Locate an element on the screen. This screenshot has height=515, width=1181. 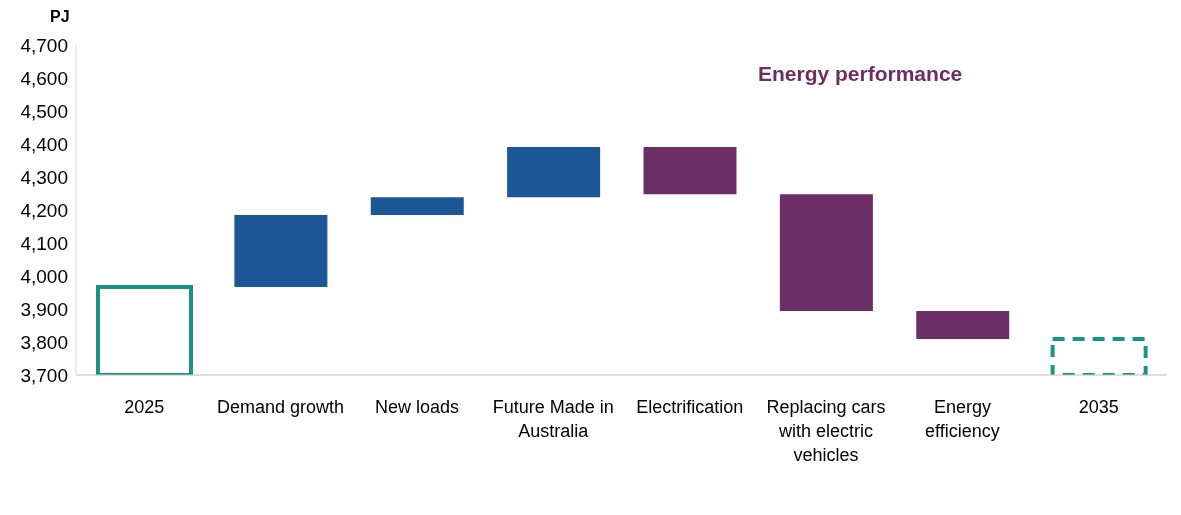
y-tick-label: 4,300 is located at coordinates (44, 177).